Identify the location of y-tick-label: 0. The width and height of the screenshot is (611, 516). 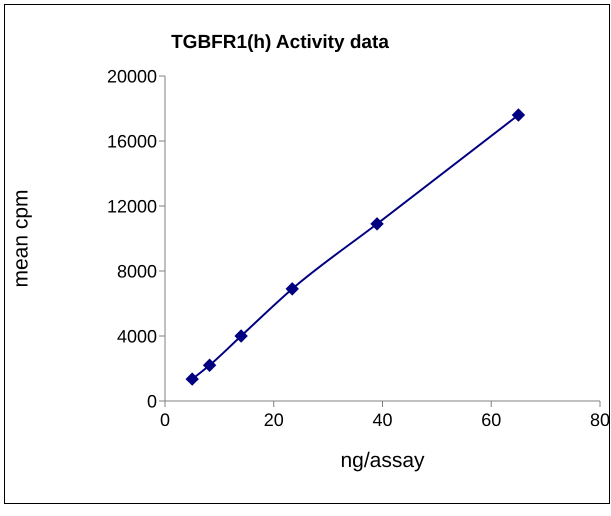
(151, 401).